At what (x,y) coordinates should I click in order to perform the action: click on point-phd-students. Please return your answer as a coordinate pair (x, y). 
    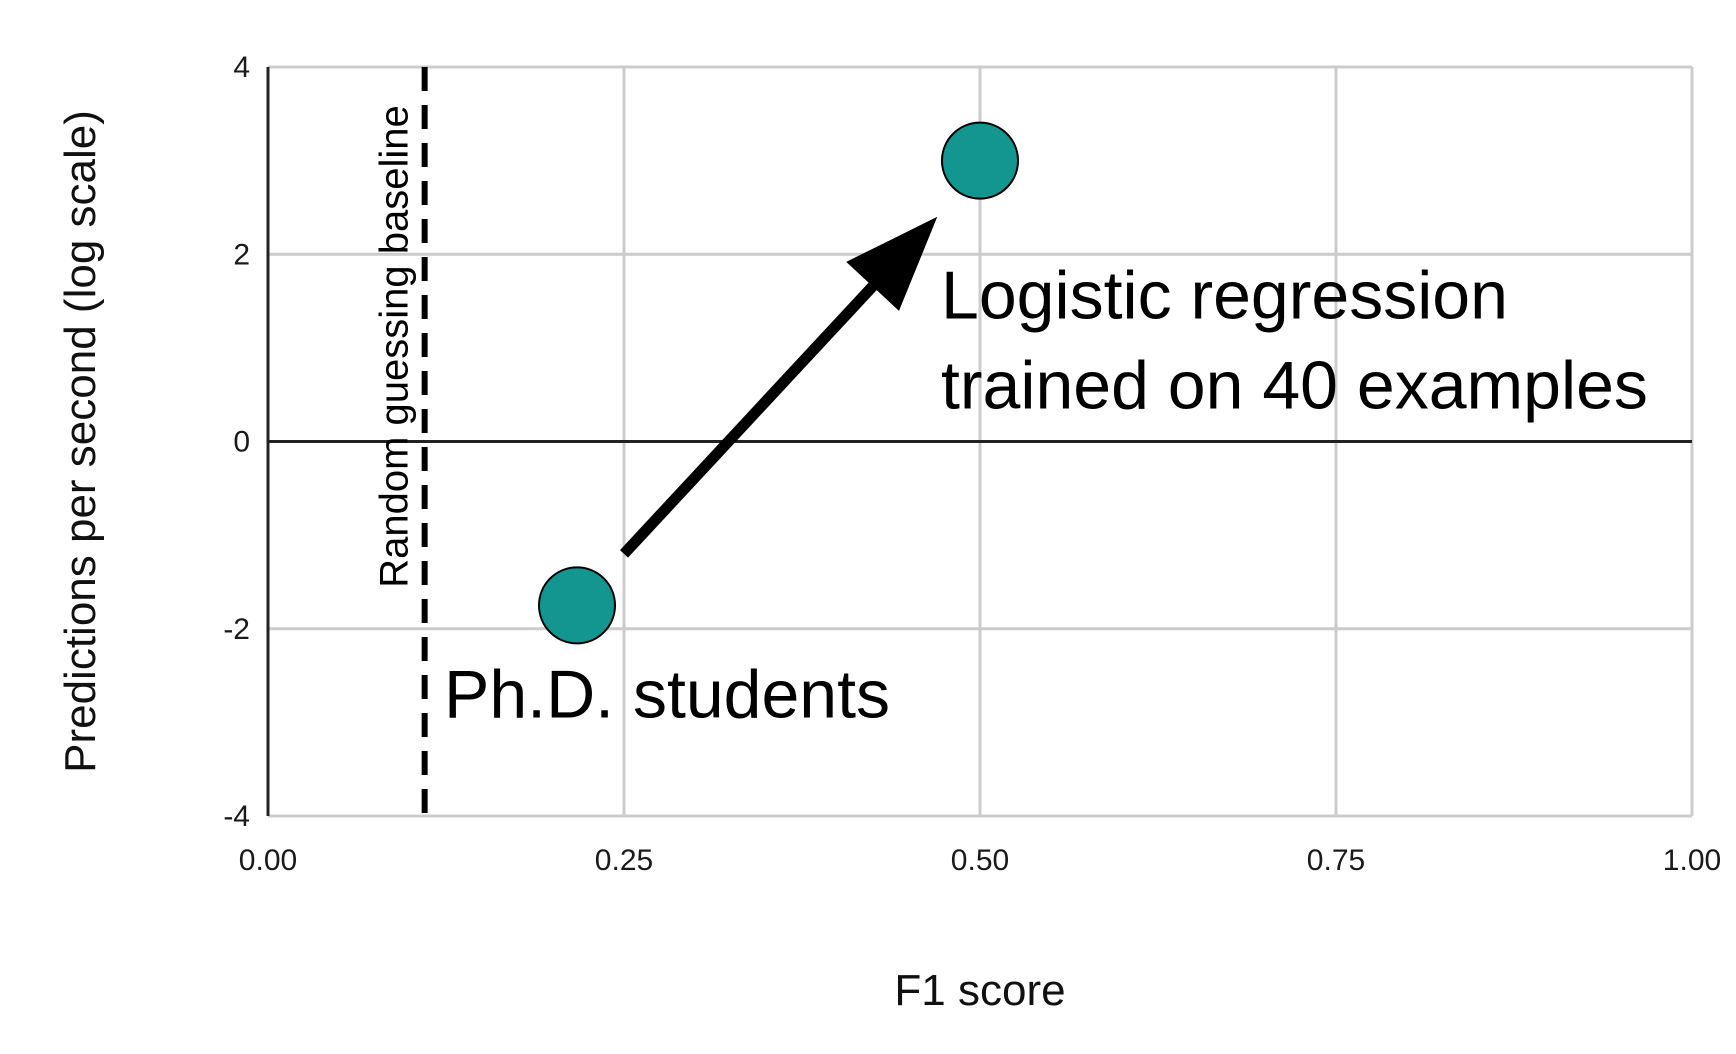
    Looking at the image, I should click on (577, 605).